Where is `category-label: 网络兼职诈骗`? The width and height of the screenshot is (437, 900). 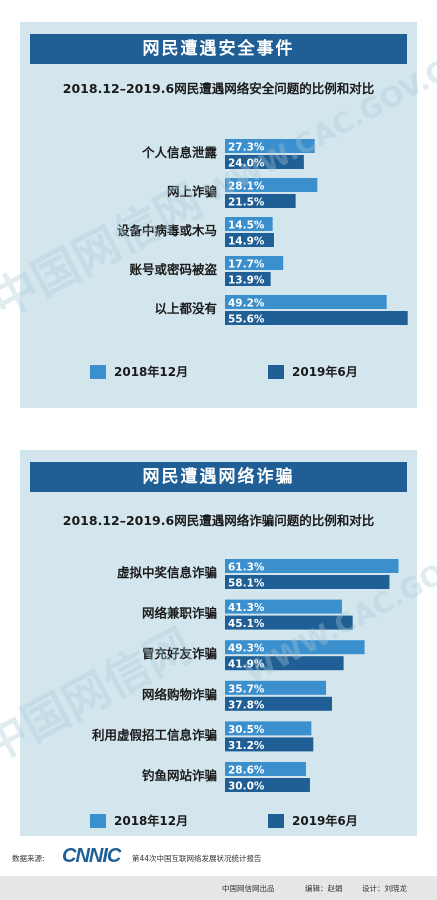
category-label: 网络兼职诈骗 is located at coordinates (179, 613).